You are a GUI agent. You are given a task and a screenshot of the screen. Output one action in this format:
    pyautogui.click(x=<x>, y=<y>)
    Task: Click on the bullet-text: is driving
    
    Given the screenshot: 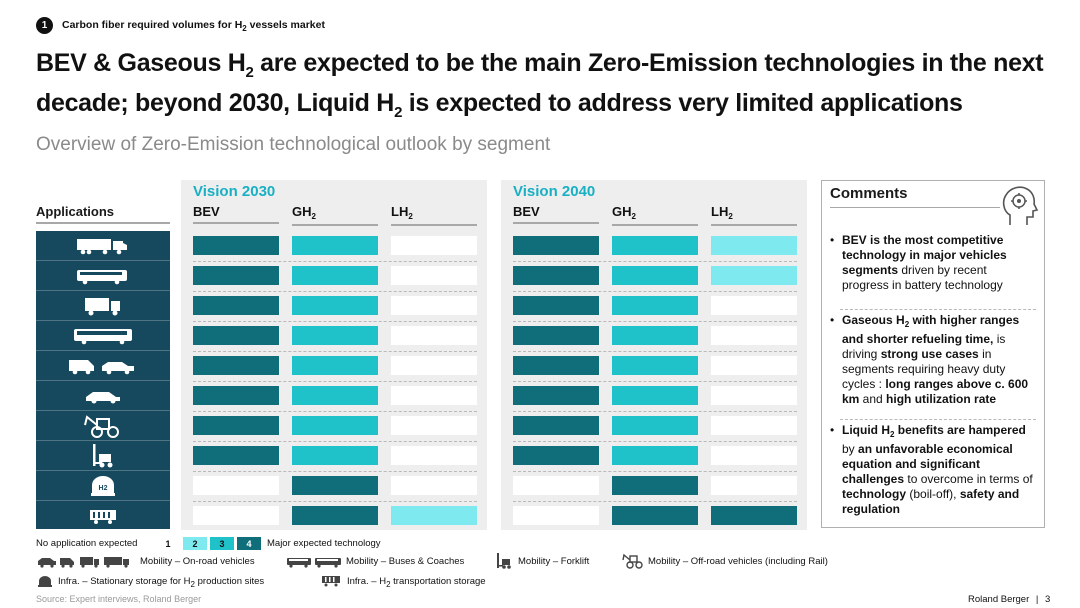 What is the action you would take?
    pyautogui.click(x=924, y=346)
    